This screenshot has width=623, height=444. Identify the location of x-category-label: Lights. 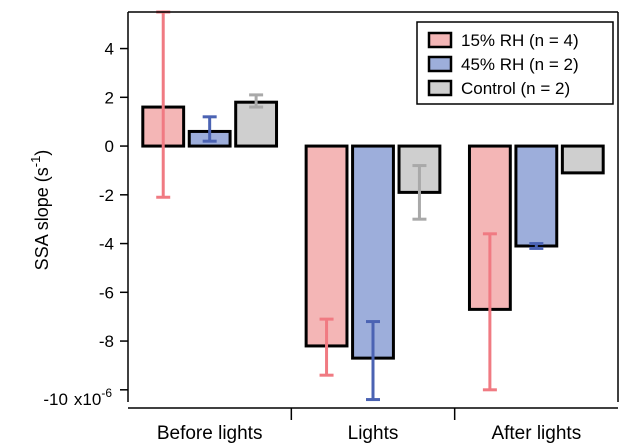
(373, 433).